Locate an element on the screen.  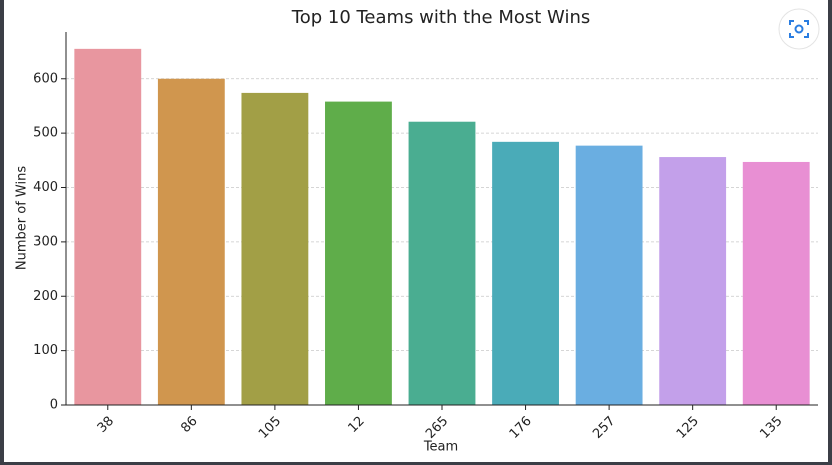
x-axis-label: Team is located at coordinates (440, 447).